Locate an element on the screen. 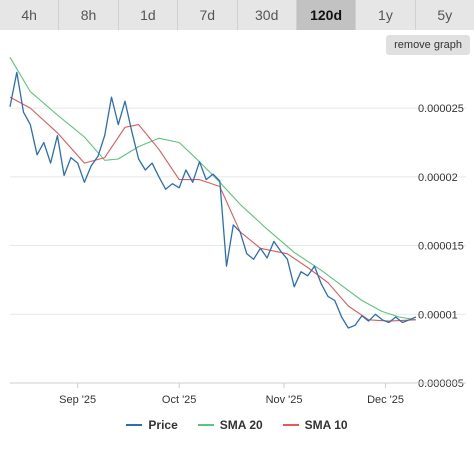 The width and height of the screenshot is (474, 455). x-tick-label: Dec '25 is located at coordinates (385, 400).